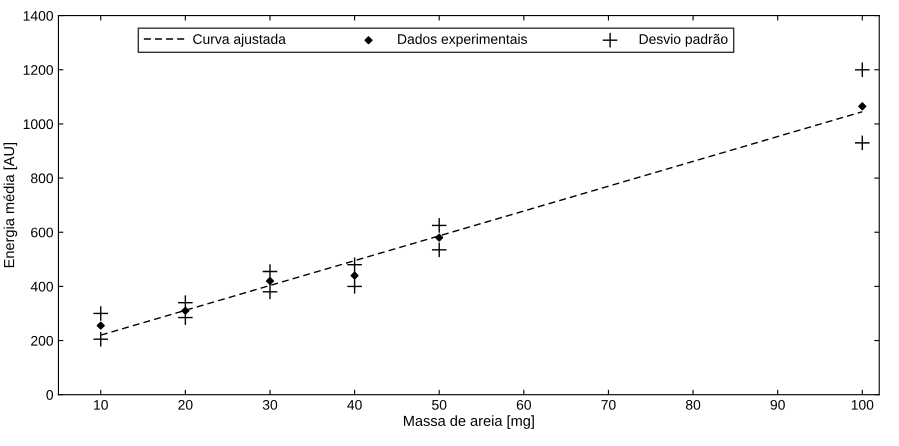 This screenshot has height=446, width=899. What do you see at coordinates (608, 405) in the screenshot?
I see `x-tick-label: 70` at bounding box center [608, 405].